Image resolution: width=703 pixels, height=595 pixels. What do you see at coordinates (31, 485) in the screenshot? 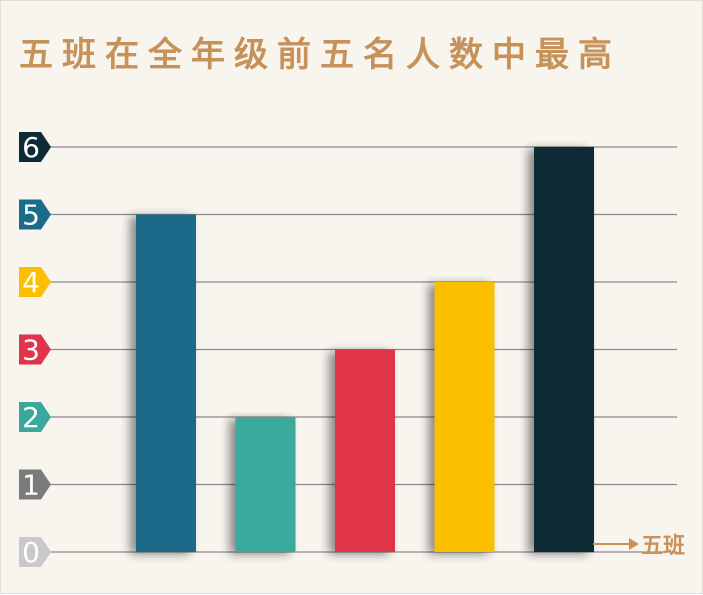
I see `tick-label: 1` at bounding box center [31, 485].